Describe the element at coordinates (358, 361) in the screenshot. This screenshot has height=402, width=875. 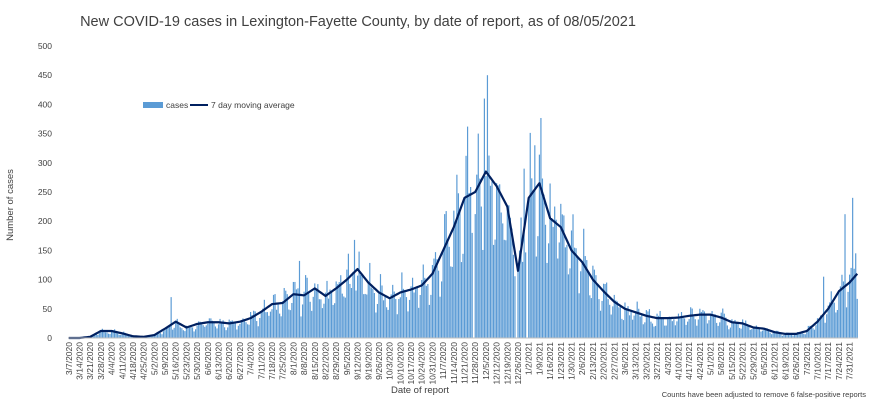
I see `x-tick-label: 9/12/2020` at that location.